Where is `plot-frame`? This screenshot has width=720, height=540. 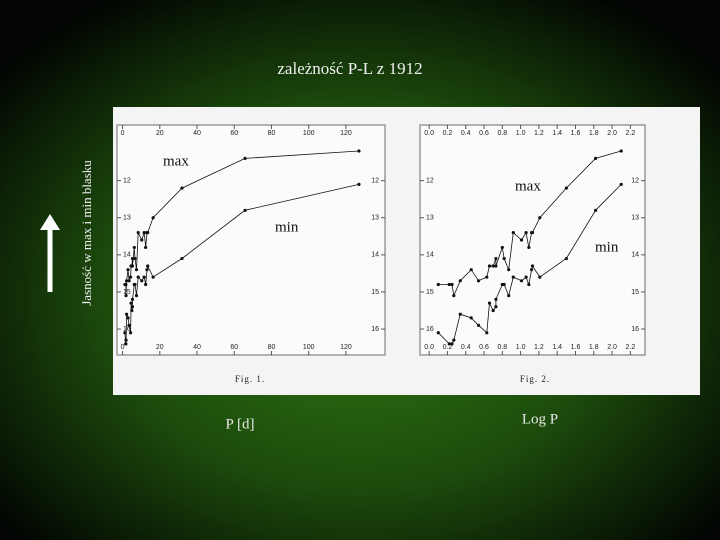
plot-frame is located at coordinates (532, 240).